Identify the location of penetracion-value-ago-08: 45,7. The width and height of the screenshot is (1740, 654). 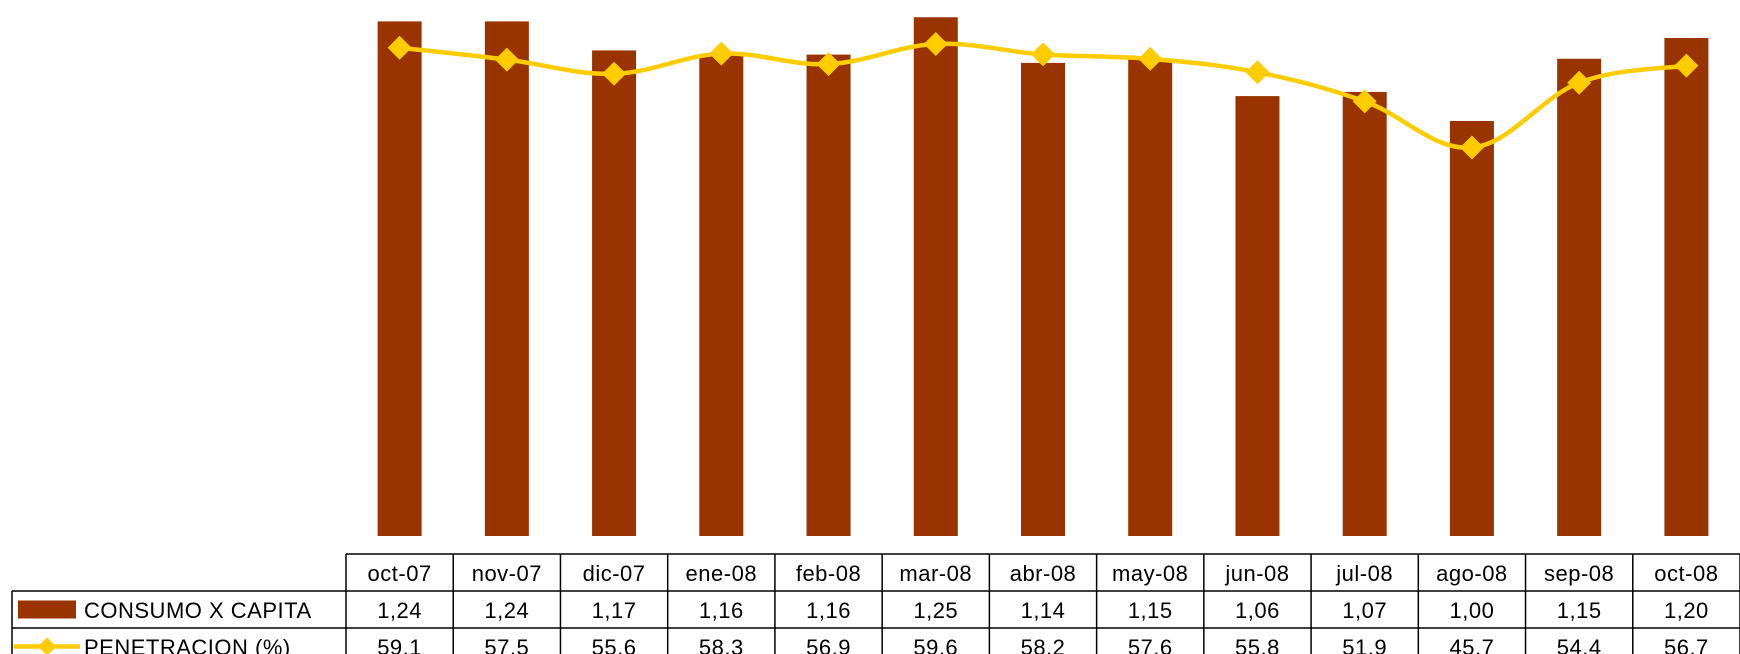
(1472, 644).